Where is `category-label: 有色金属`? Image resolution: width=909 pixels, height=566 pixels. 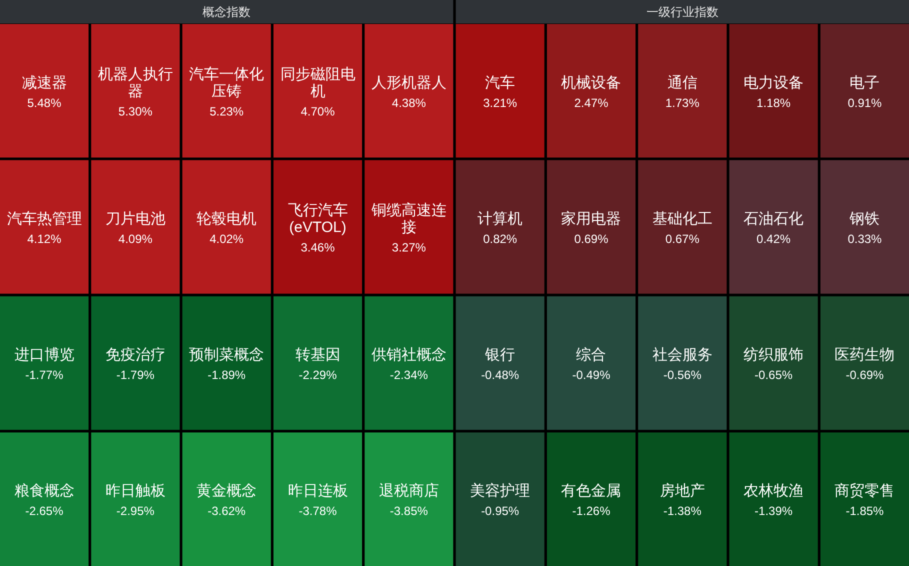
category-label: 有色金属 is located at coordinates (591, 491).